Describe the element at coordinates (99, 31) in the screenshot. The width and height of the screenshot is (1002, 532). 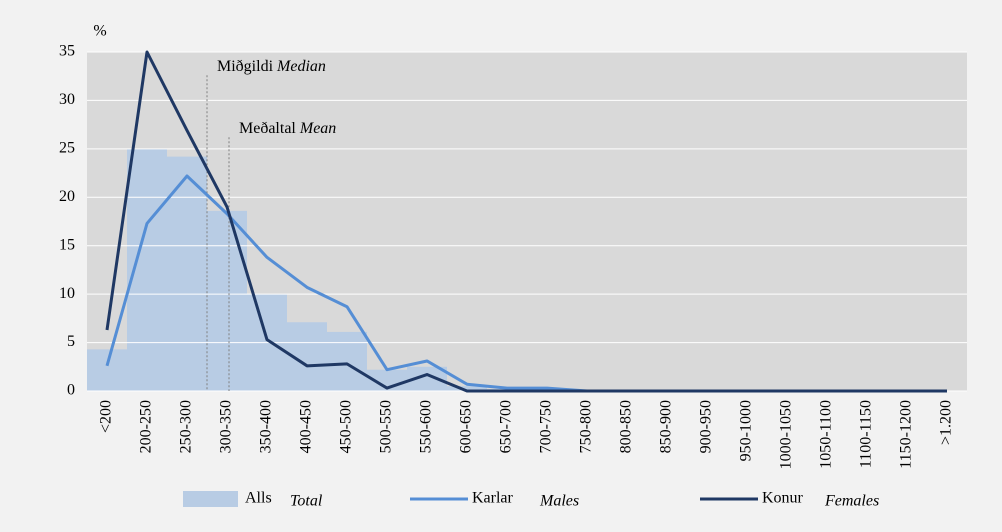
I see `y-axis-label: %` at that location.